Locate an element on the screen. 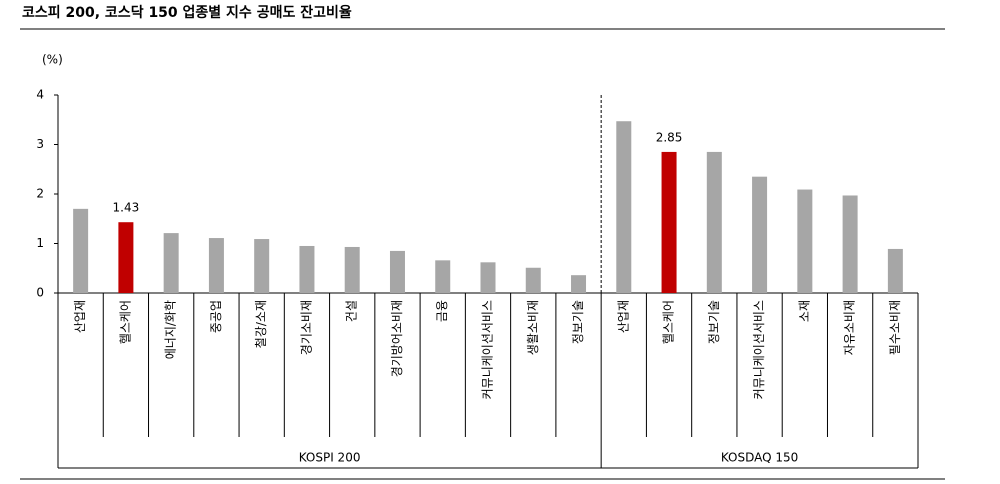  value-label: 1.43 is located at coordinates (126, 208).